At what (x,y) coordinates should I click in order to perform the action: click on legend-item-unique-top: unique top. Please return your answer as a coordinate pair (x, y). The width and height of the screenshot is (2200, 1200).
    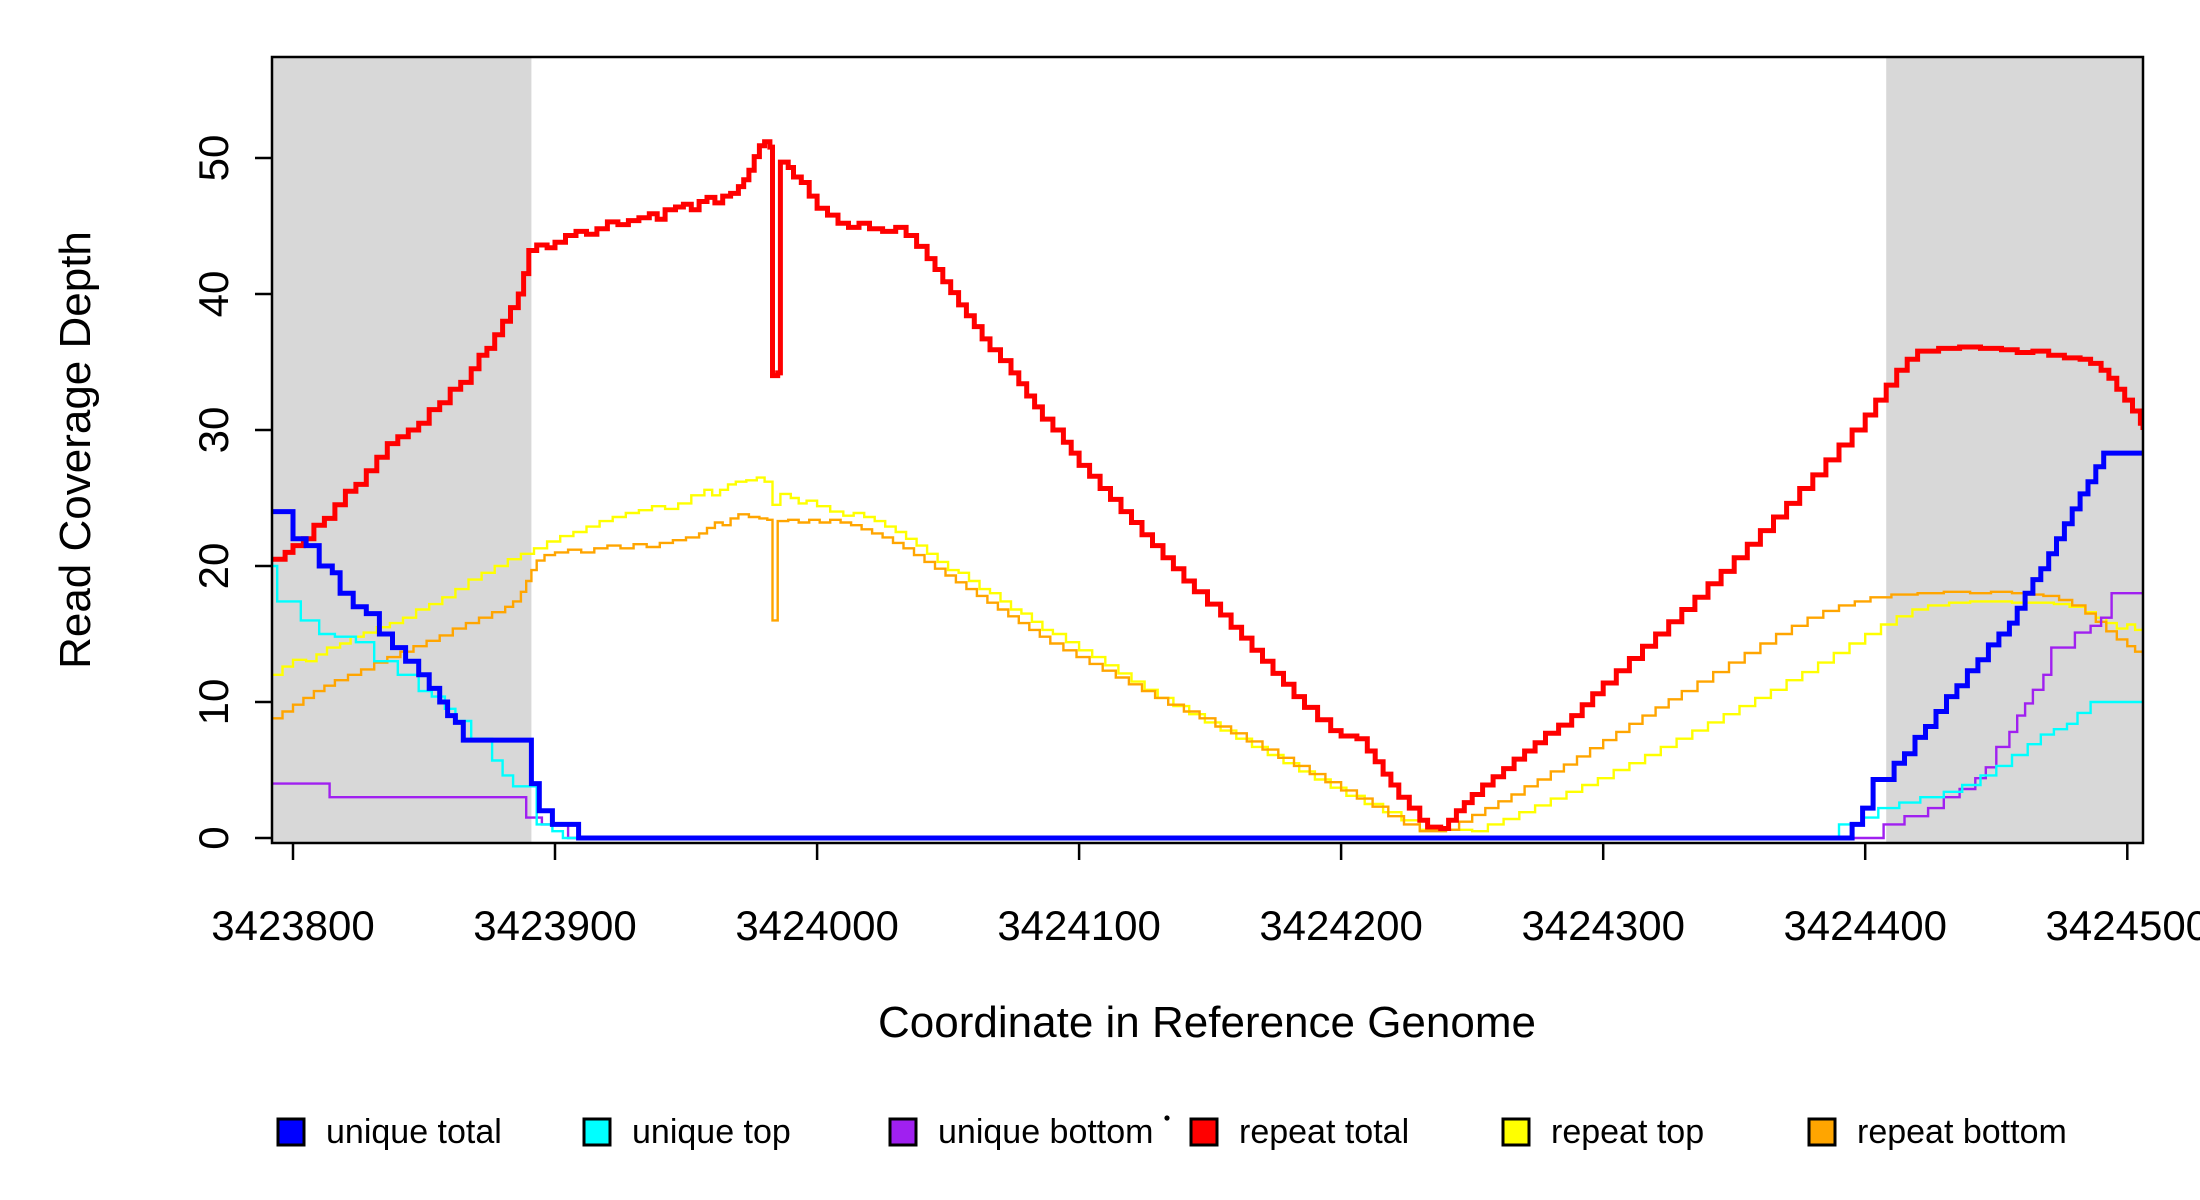
    Looking at the image, I should click on (686, 1132).